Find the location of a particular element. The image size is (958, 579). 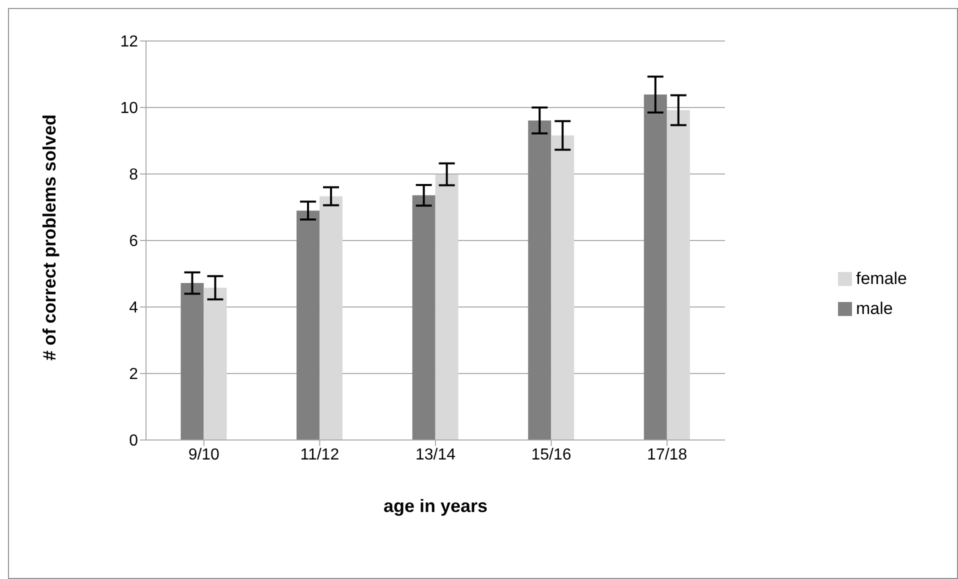

y-tick-label: 4 is located at coordinates (133, 308).